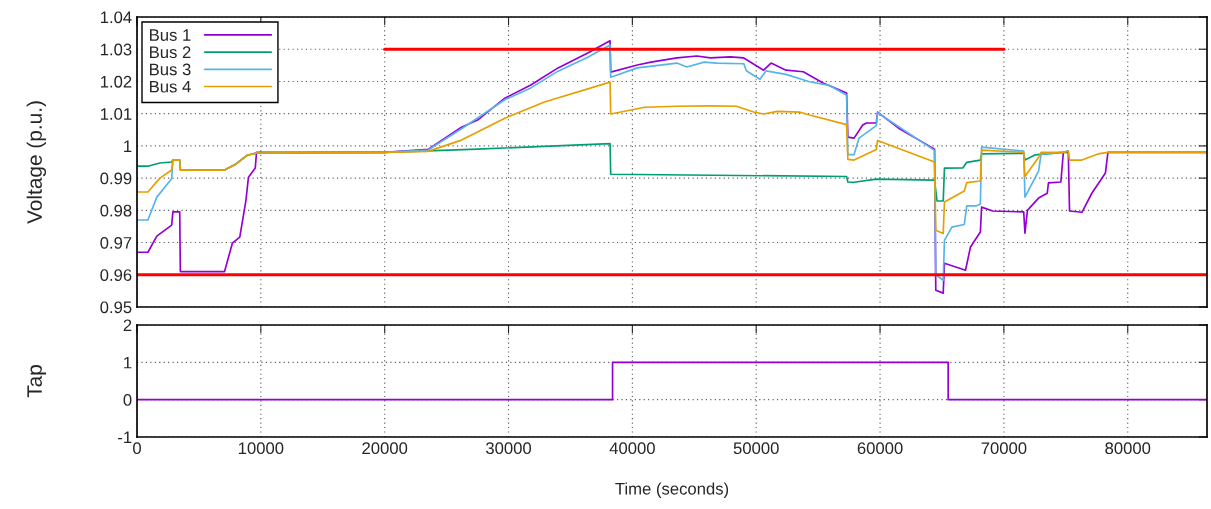 The height and width of the screenshot is (509, 1211). What do you see at coordinates (116, 242) in the screenshot?
I see `y-tick-label: 0.97` at bounding box center [116, 242].